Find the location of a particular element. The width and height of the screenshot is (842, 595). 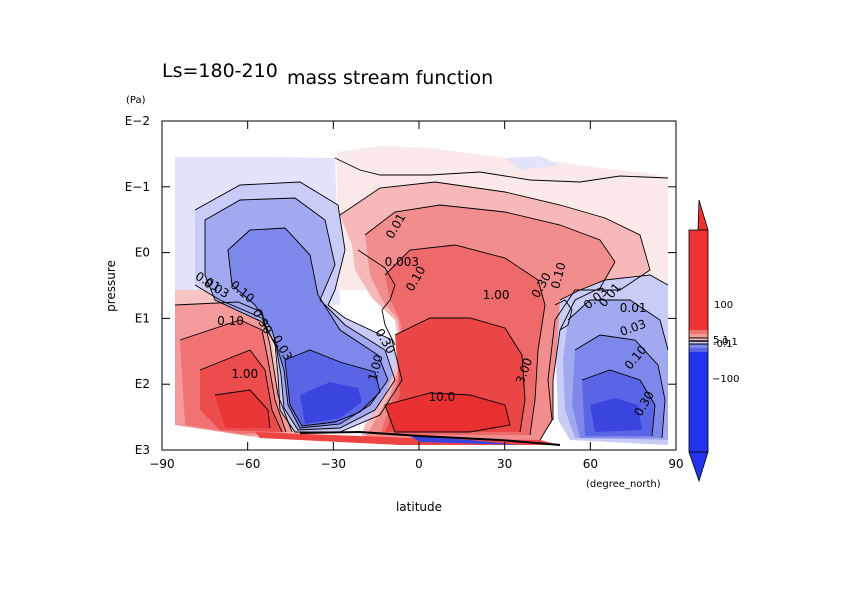

y-tick-label: E−1 is located at coordinates (137, 187).